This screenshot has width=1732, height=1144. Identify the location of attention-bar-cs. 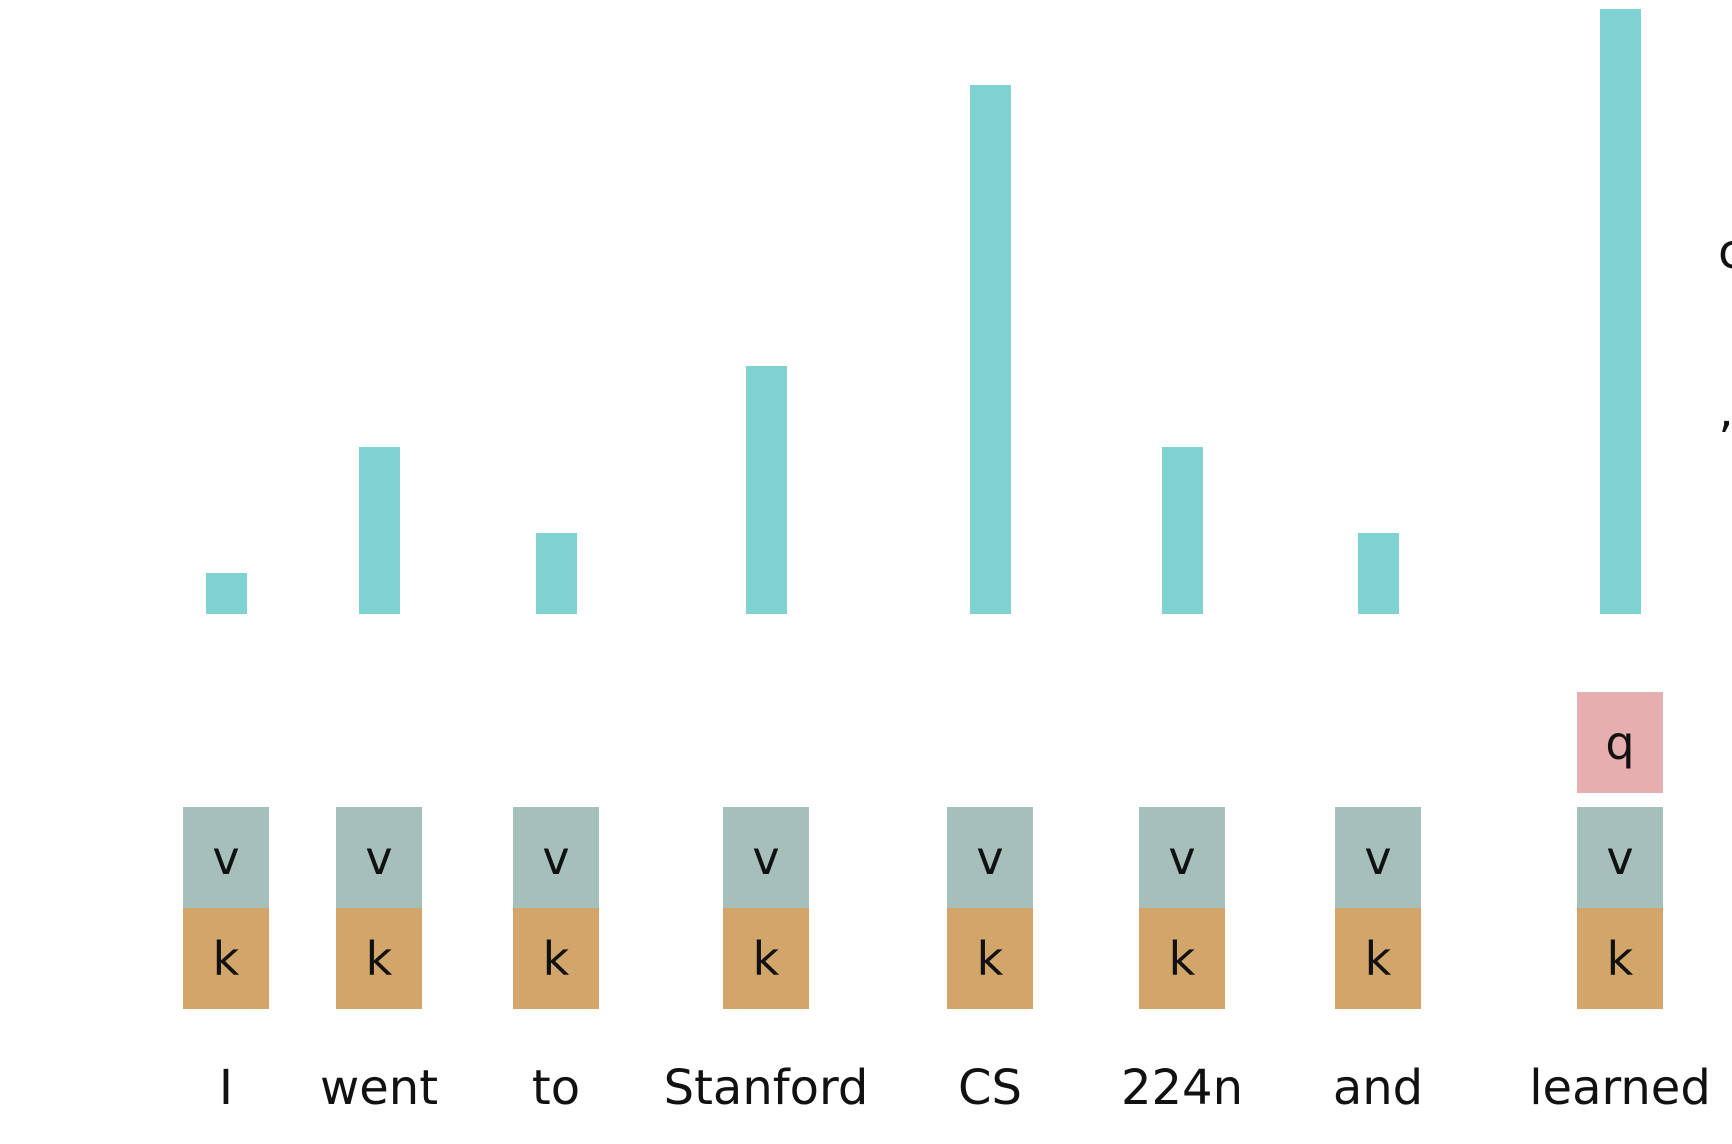
(990, 349).